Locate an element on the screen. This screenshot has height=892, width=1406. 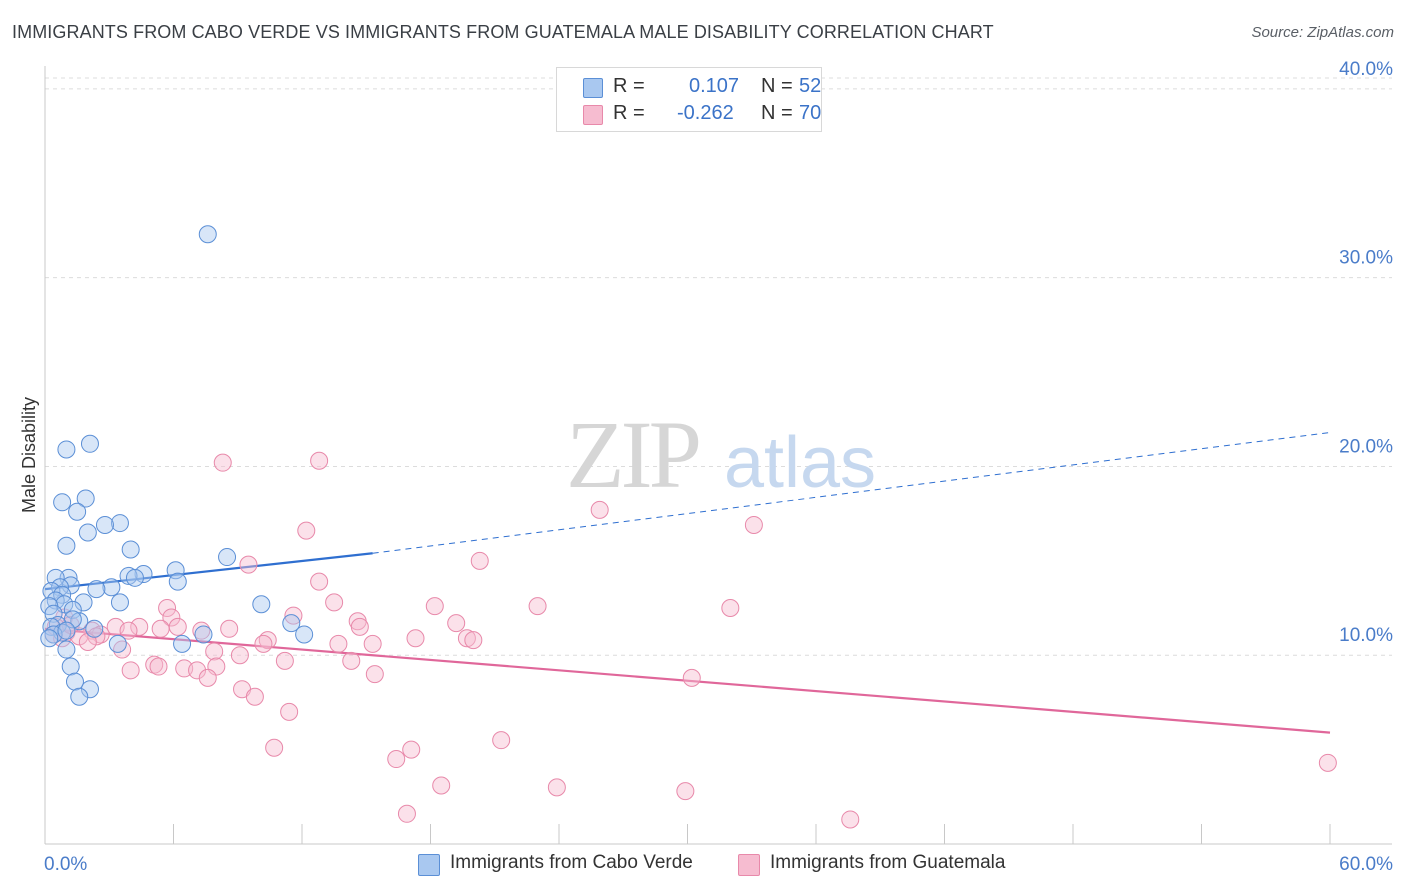
r-value-guatemala: -0.262 is located at coordinates (705, 113).